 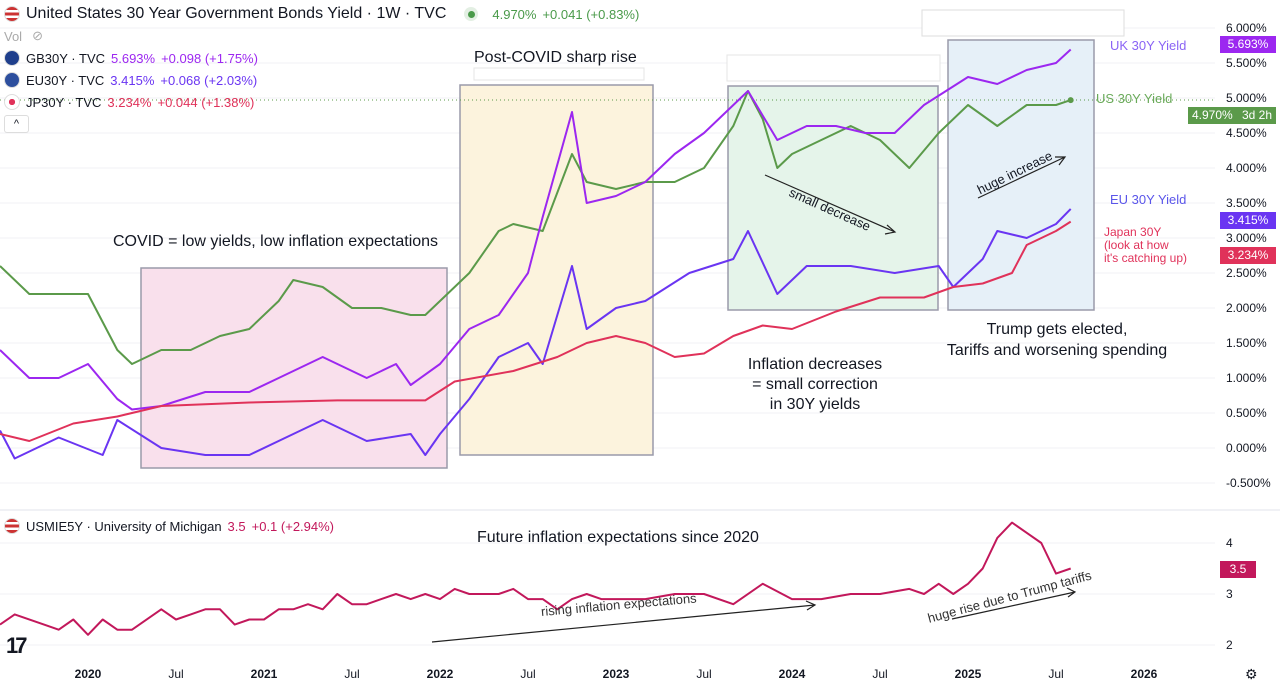 I want to click on y-tick-label: 1.500%, so click(x=1246, y=343).